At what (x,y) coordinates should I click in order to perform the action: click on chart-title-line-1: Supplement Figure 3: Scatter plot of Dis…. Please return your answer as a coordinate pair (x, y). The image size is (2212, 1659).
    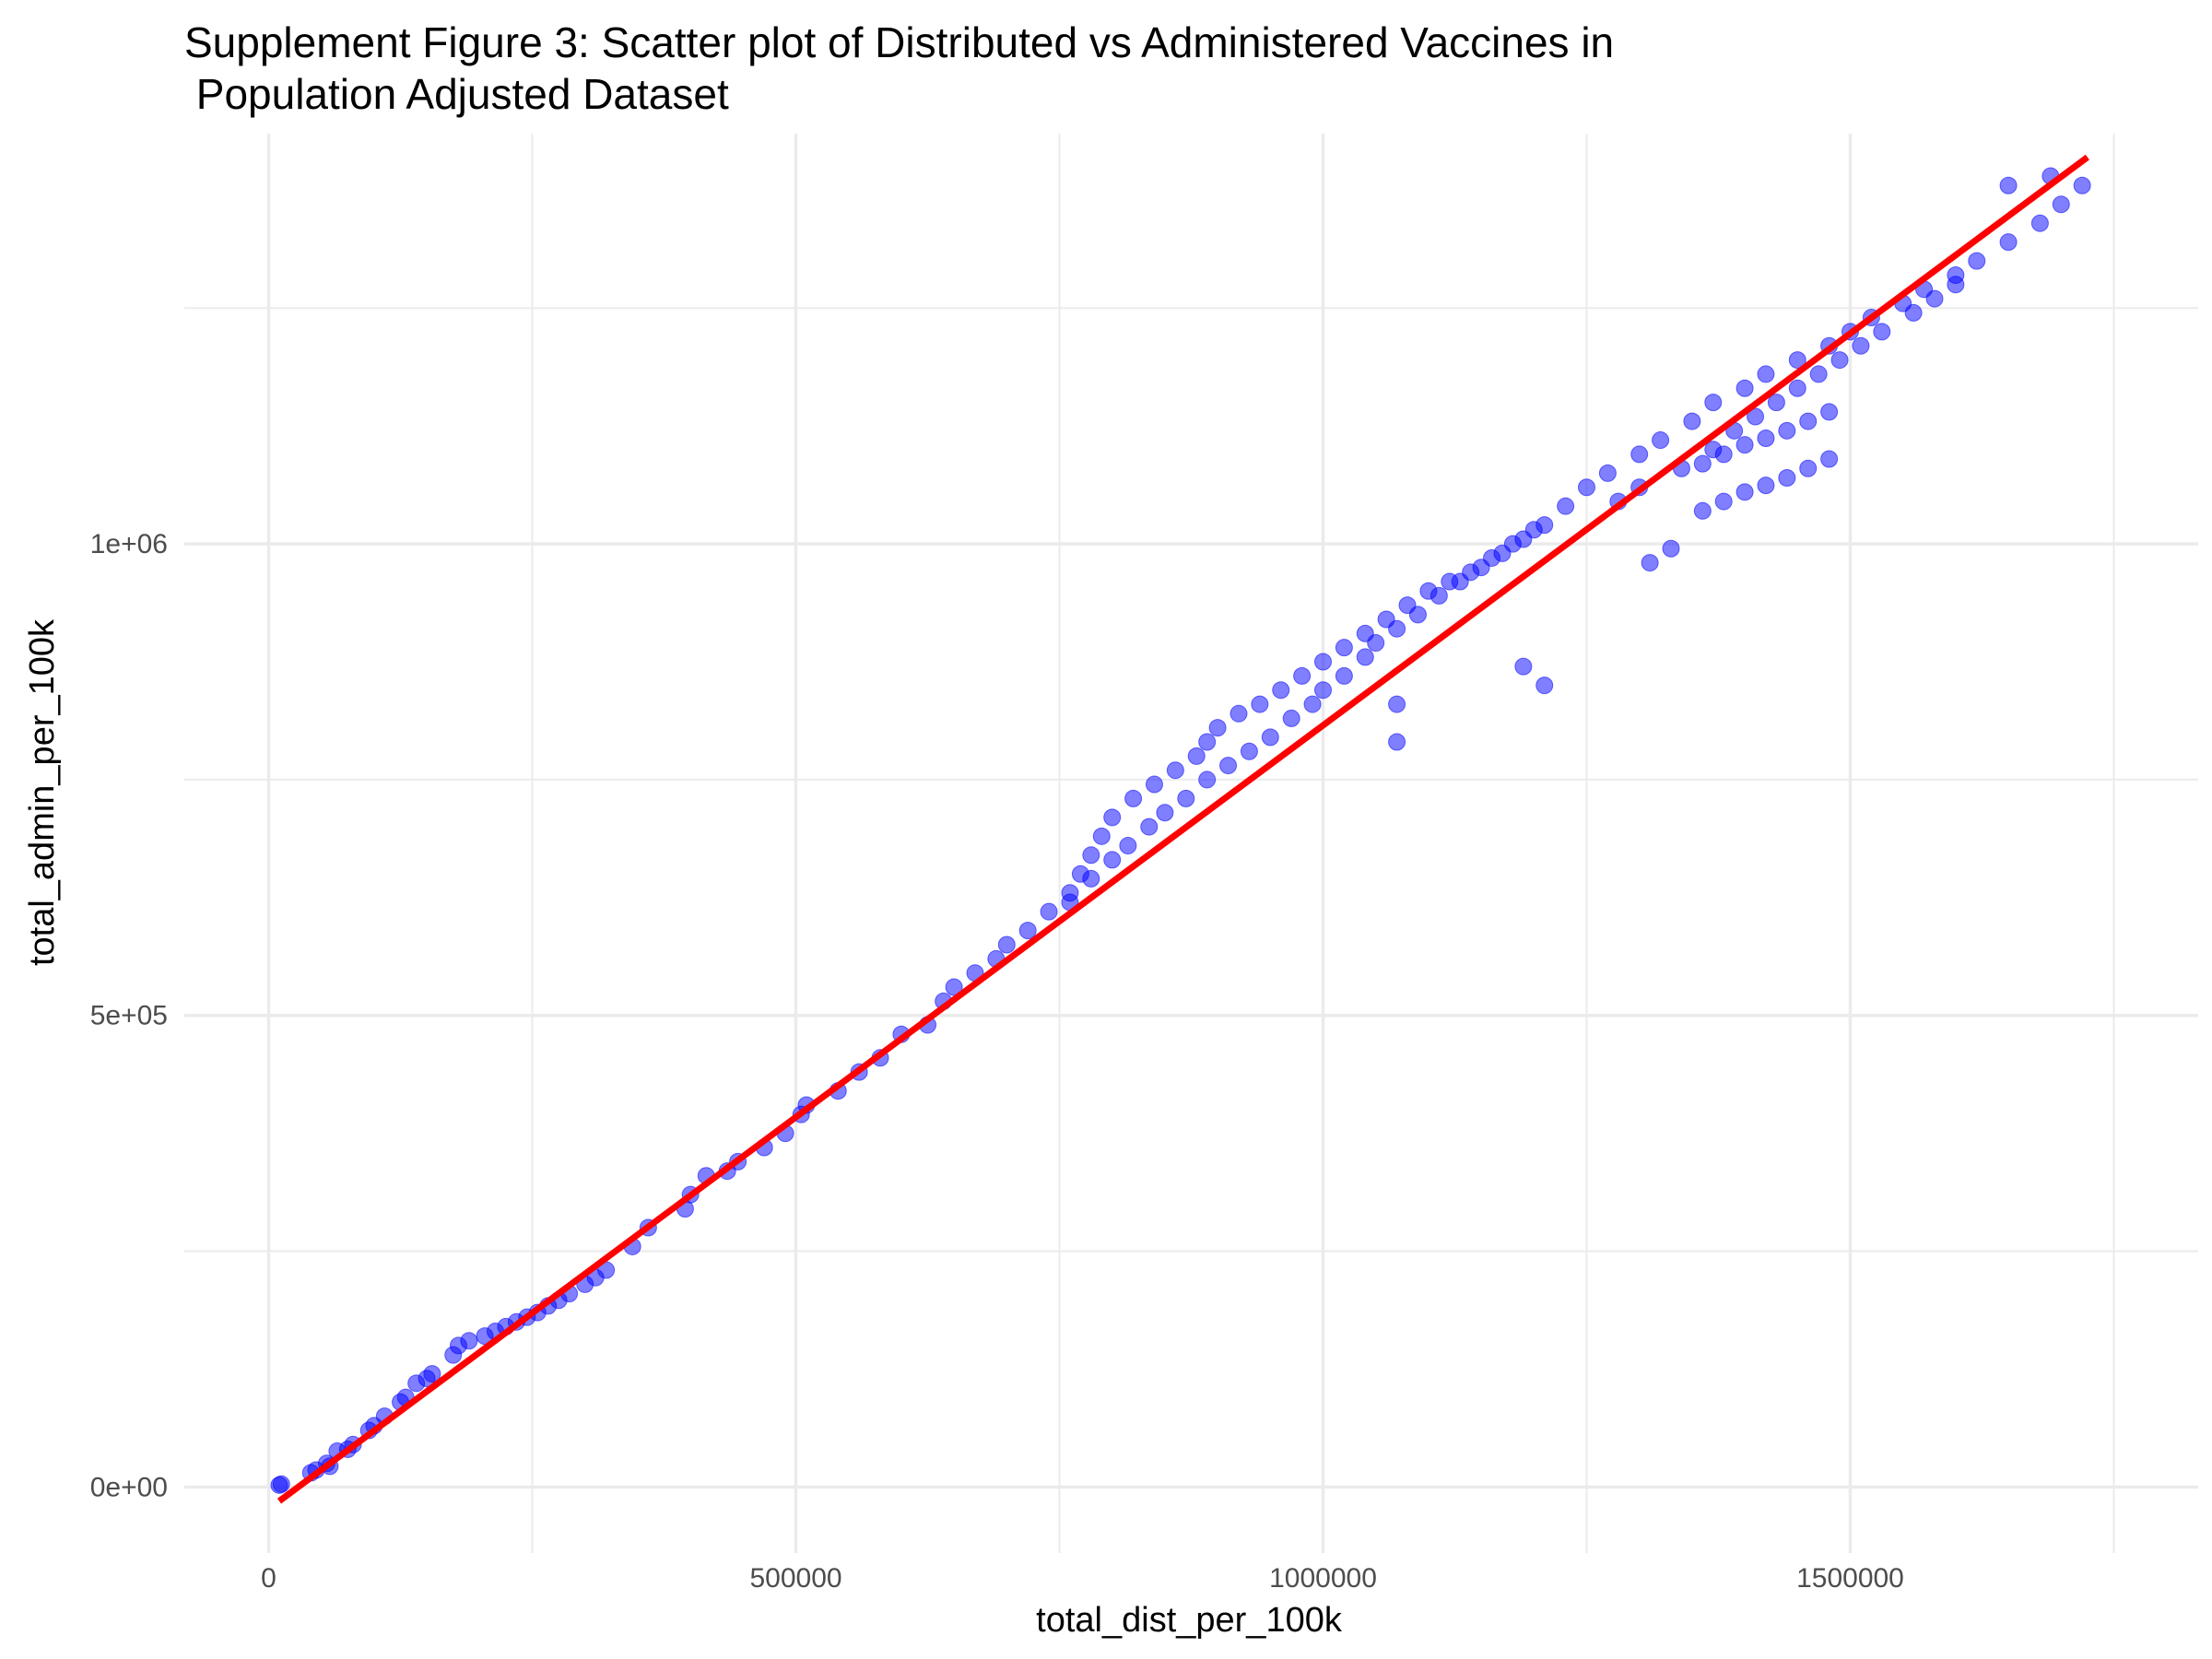
    Looking at the image, I should click on (899, 42).